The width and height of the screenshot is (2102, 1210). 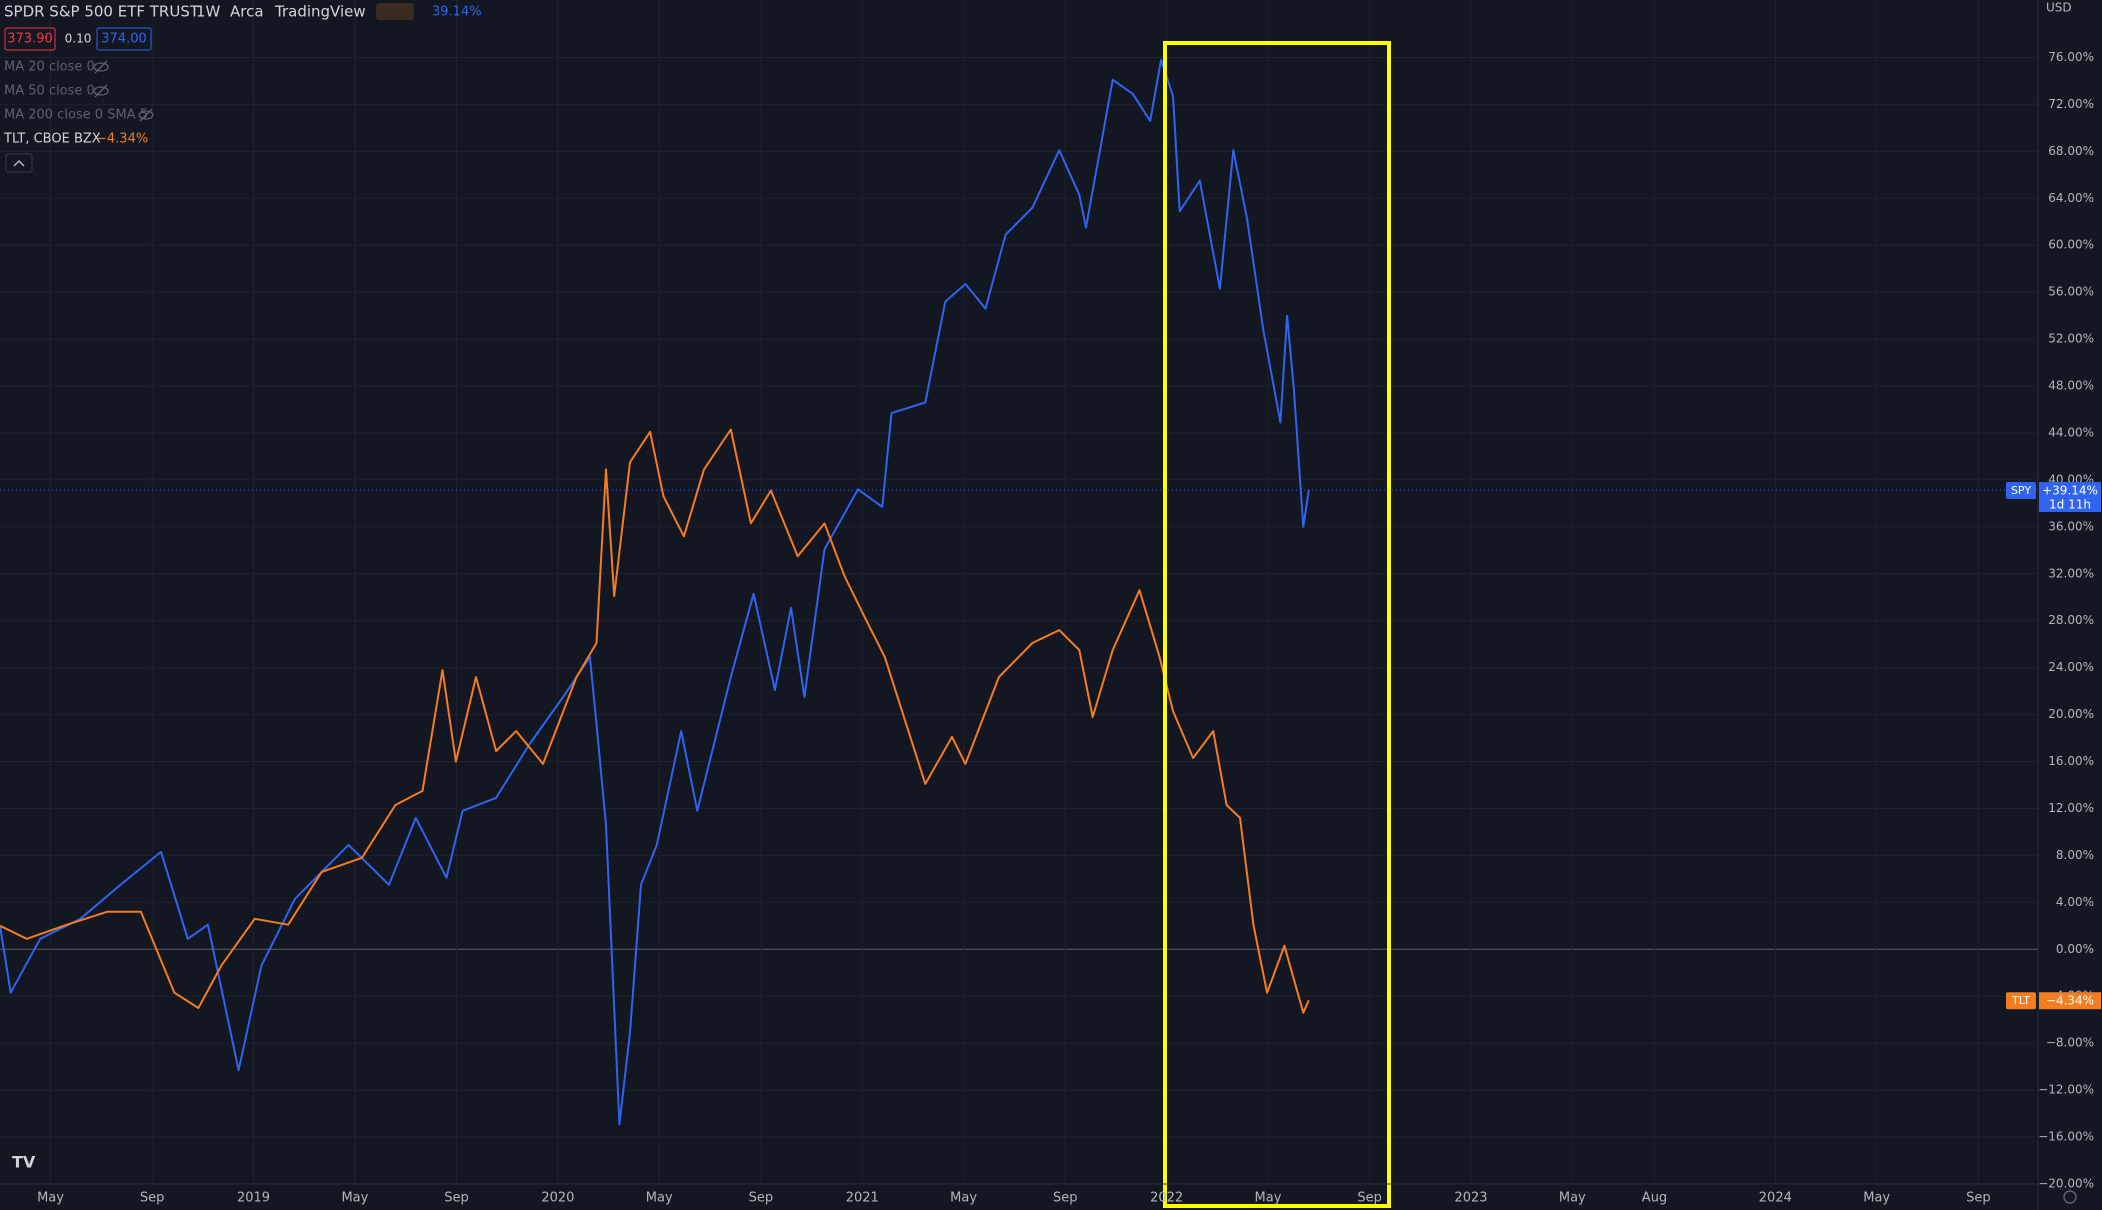 What do you see at coordinates (52, 139) in the screenshot?
I see `compare-symbol: TLT, CBOE BZX` at bounding box center [52, 139].